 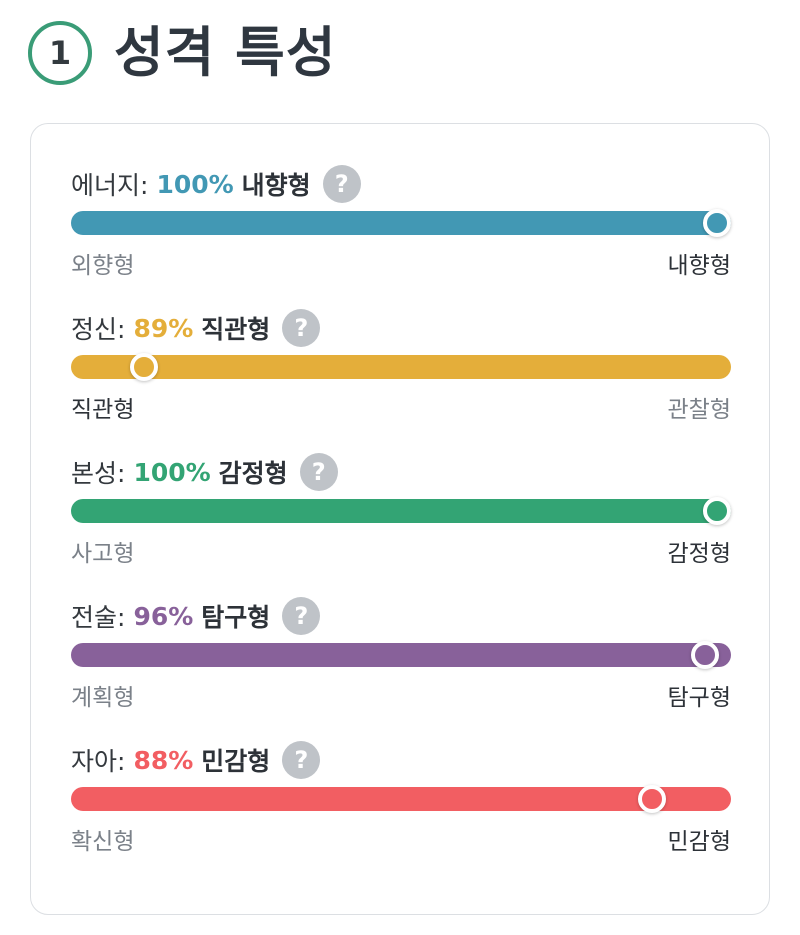 I want to click on trait-name: 자아:, so click(x=98, y=761).